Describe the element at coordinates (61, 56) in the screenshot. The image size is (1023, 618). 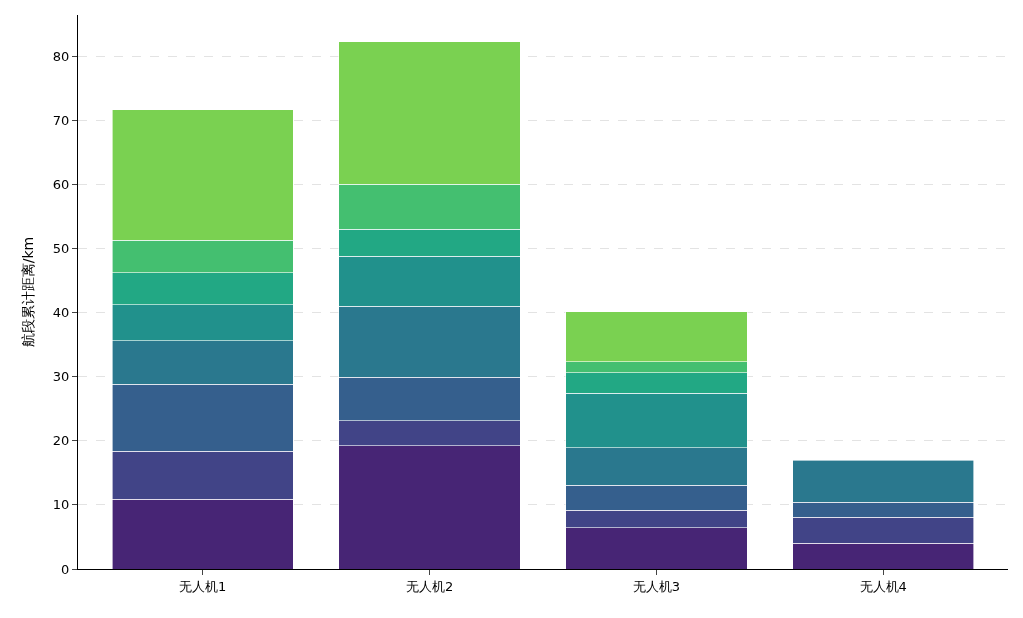
I see `y-tick-label: 80` at that location.